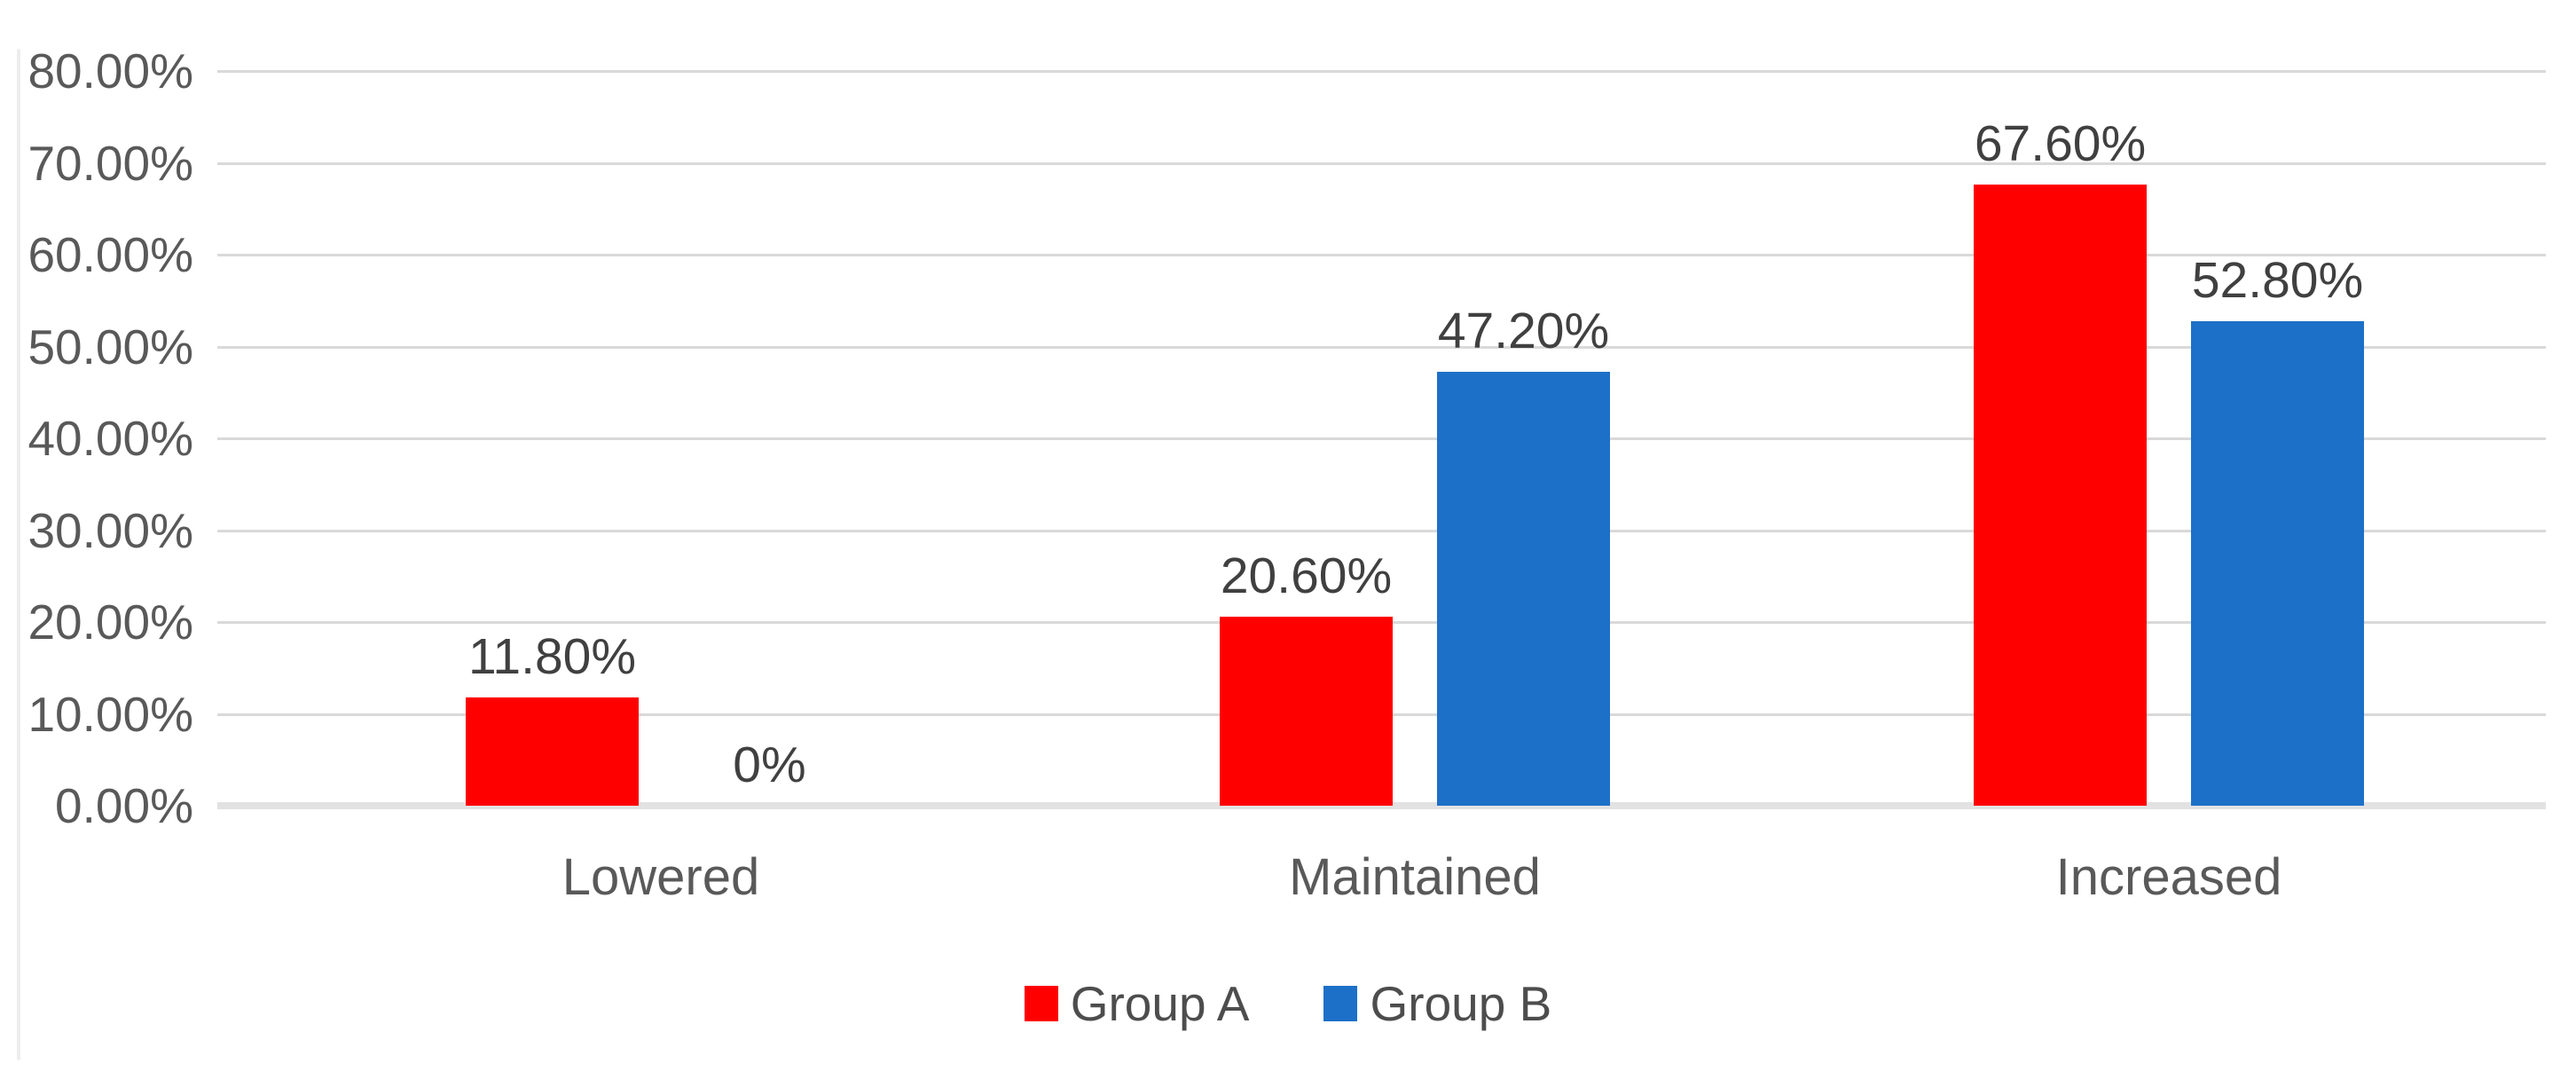 The image size is (2576, 1079). I want to click on x-axis-category-label-lowered: Lowered, so click(661, 877).